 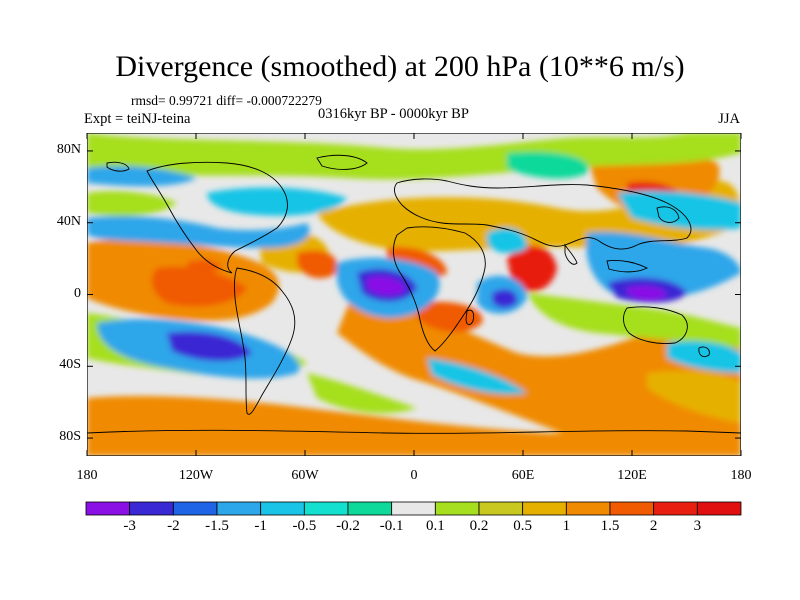 I want to click on colorbar-label: 0.1, so click(x=435, y=526).